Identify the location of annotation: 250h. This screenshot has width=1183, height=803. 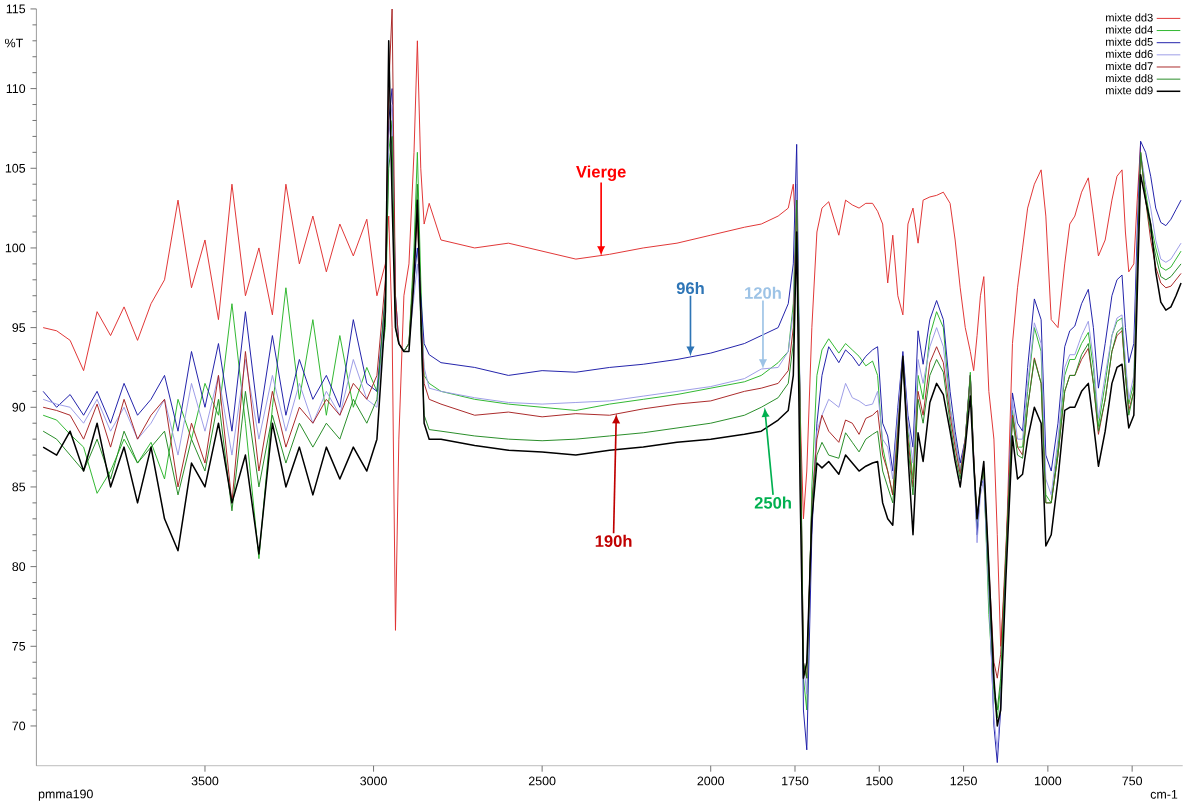
(772, 502).